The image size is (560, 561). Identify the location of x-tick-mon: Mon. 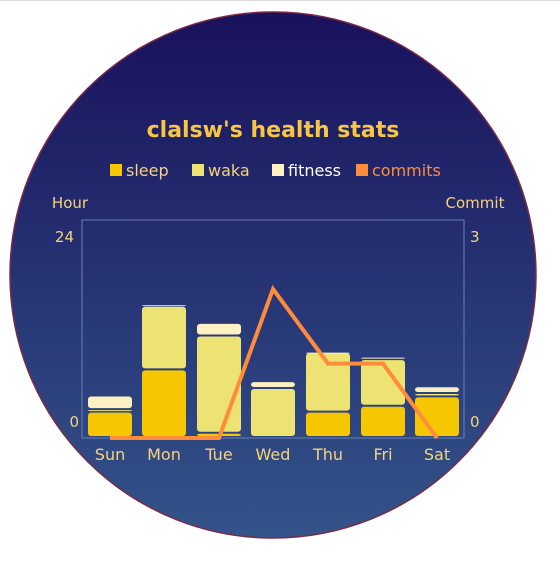
(164, 454).